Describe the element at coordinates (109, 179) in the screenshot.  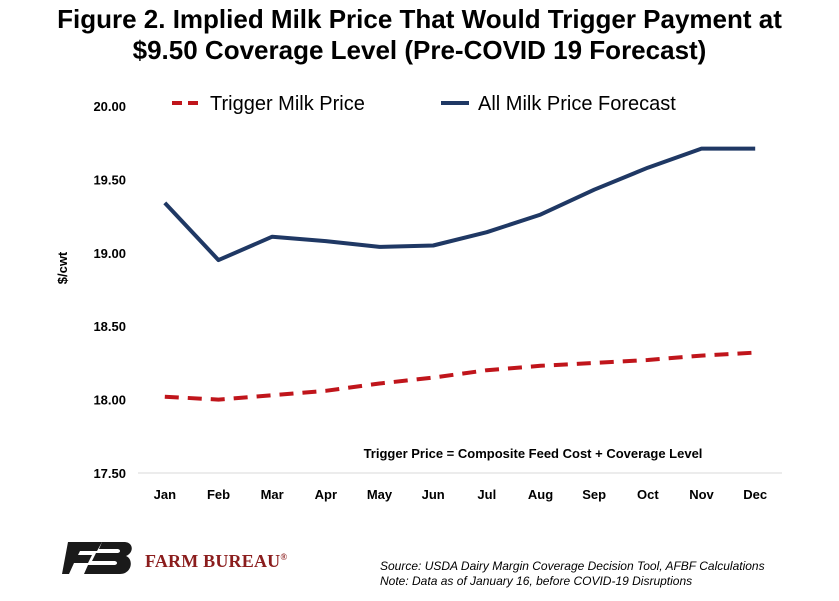
I see `y-tick-label: 19.50` at that location.